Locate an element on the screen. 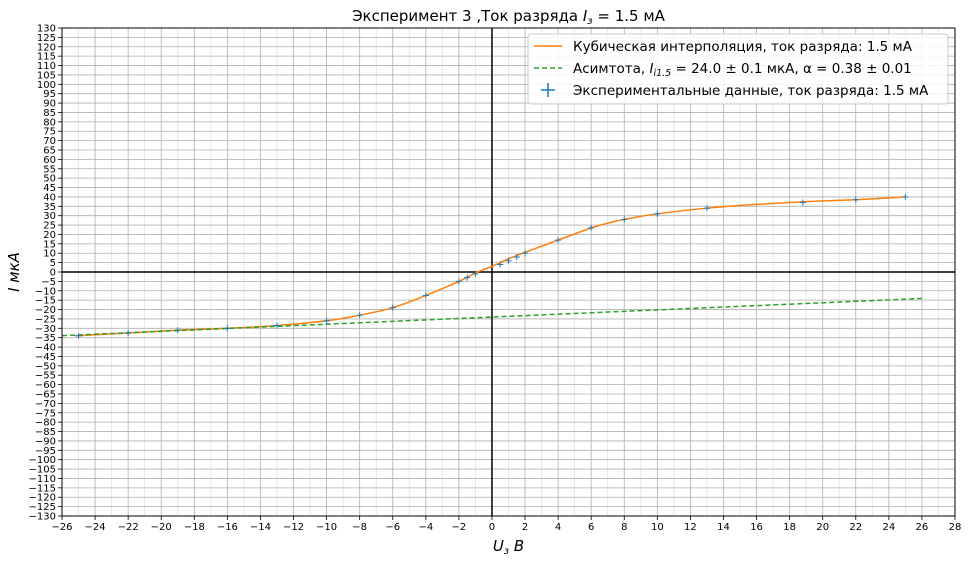  y-tick-label: −100 is located at coordinates (42, 460).